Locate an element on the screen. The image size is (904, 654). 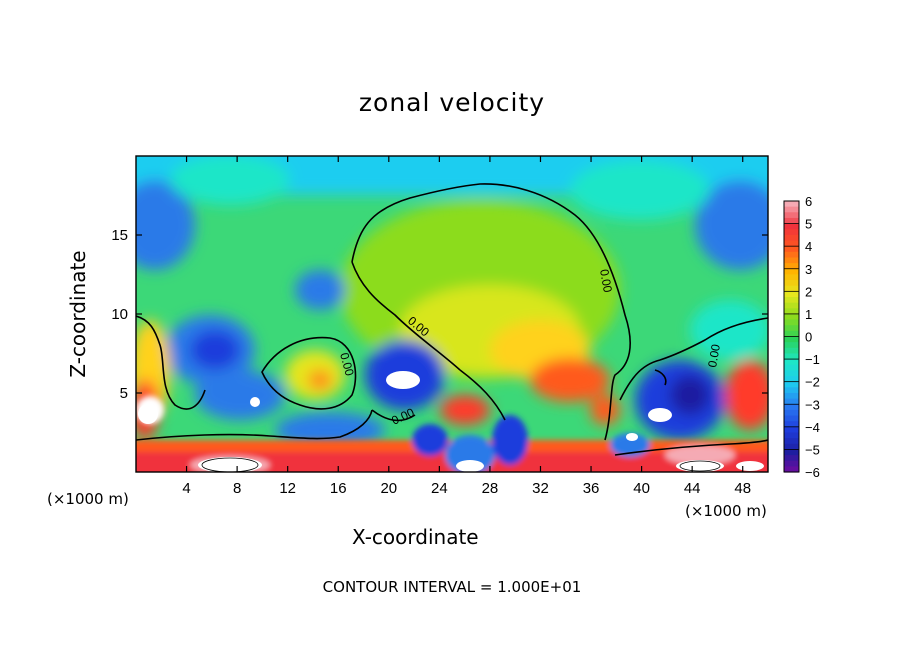
colorbar-tick-label: −6 is located at coordinates (812, 472).